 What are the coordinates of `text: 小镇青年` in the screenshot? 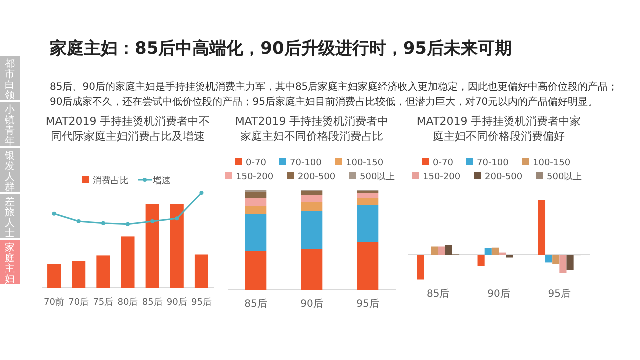 It's located at (9, 126).